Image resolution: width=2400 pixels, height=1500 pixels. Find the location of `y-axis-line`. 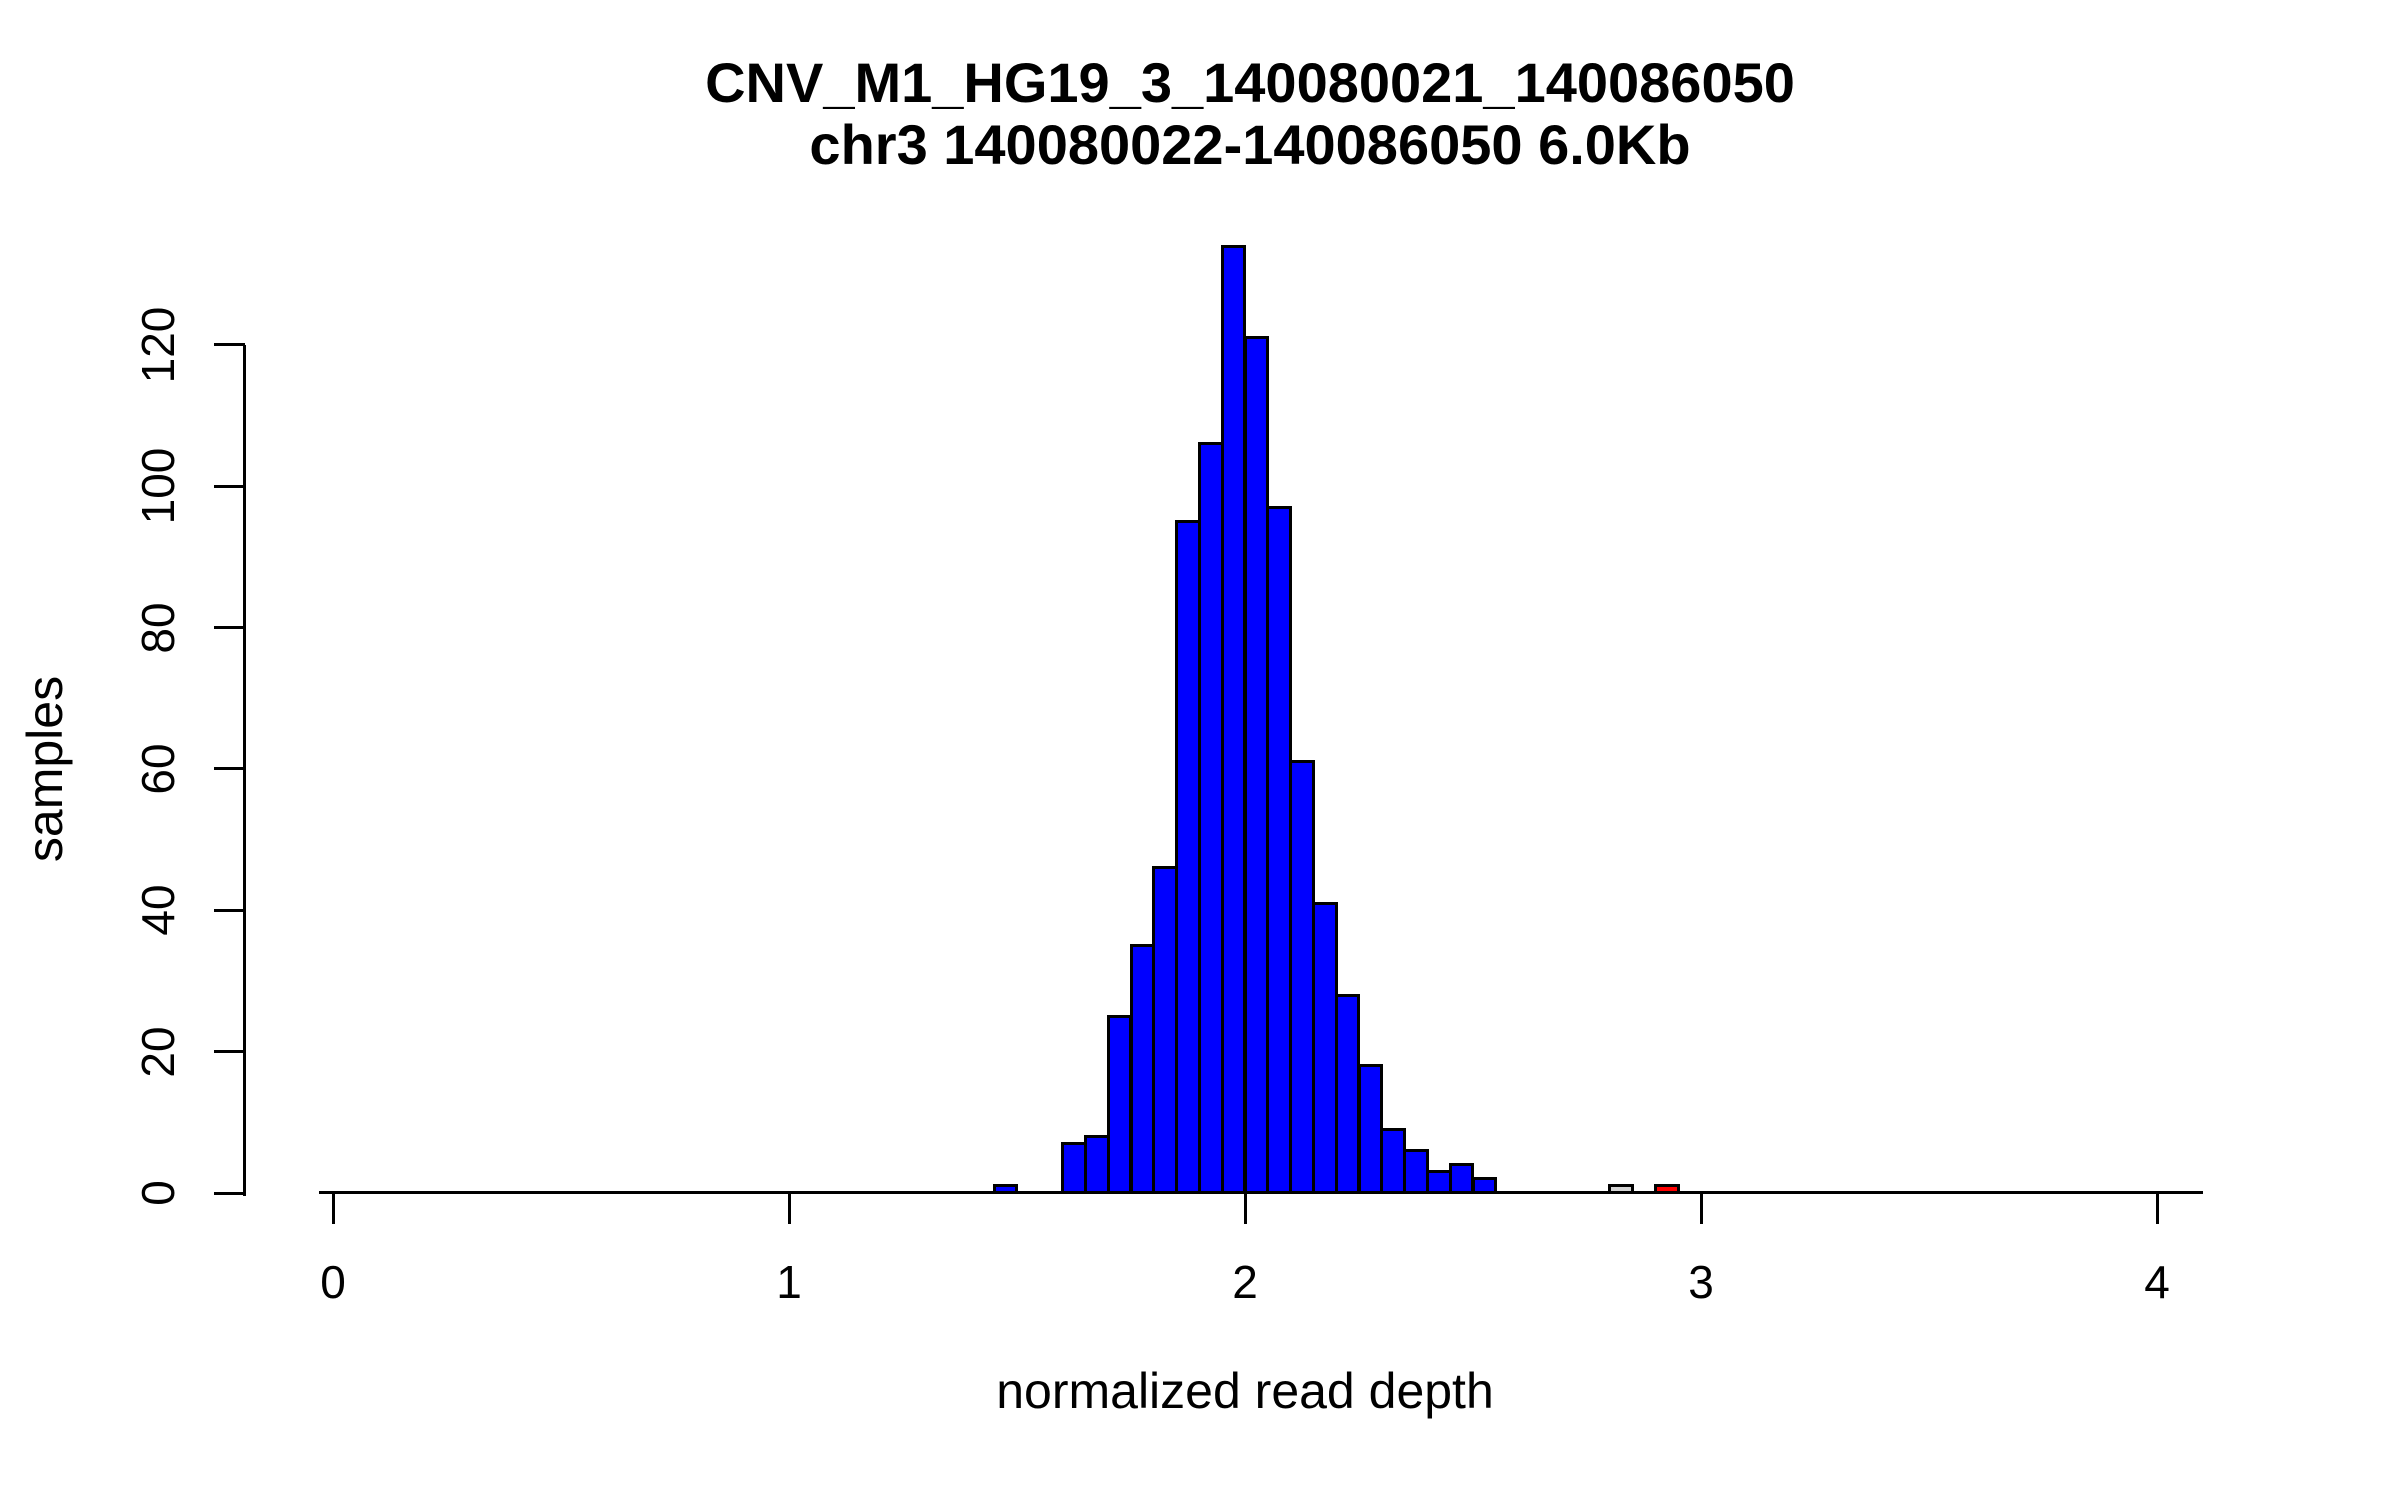

y-axis-line is located at coordinates (244, 770).